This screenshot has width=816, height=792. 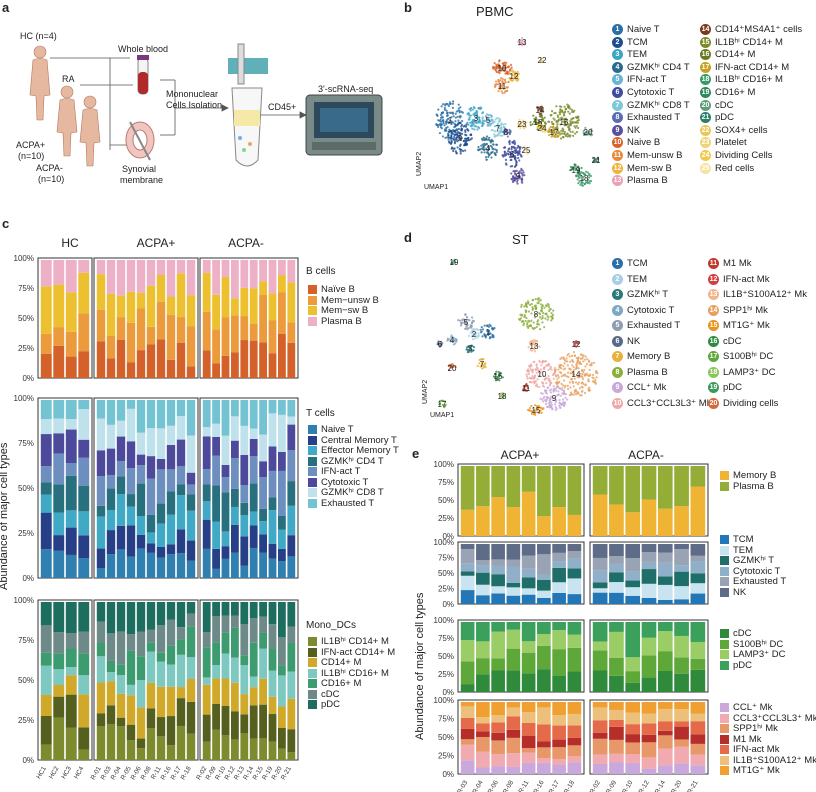 What do you see at coordinates (741, 42) in the screenshot?
I see `legend-item: 15 IL1Bʰⁱ CD14+ M` at bounding box center [741, 42].